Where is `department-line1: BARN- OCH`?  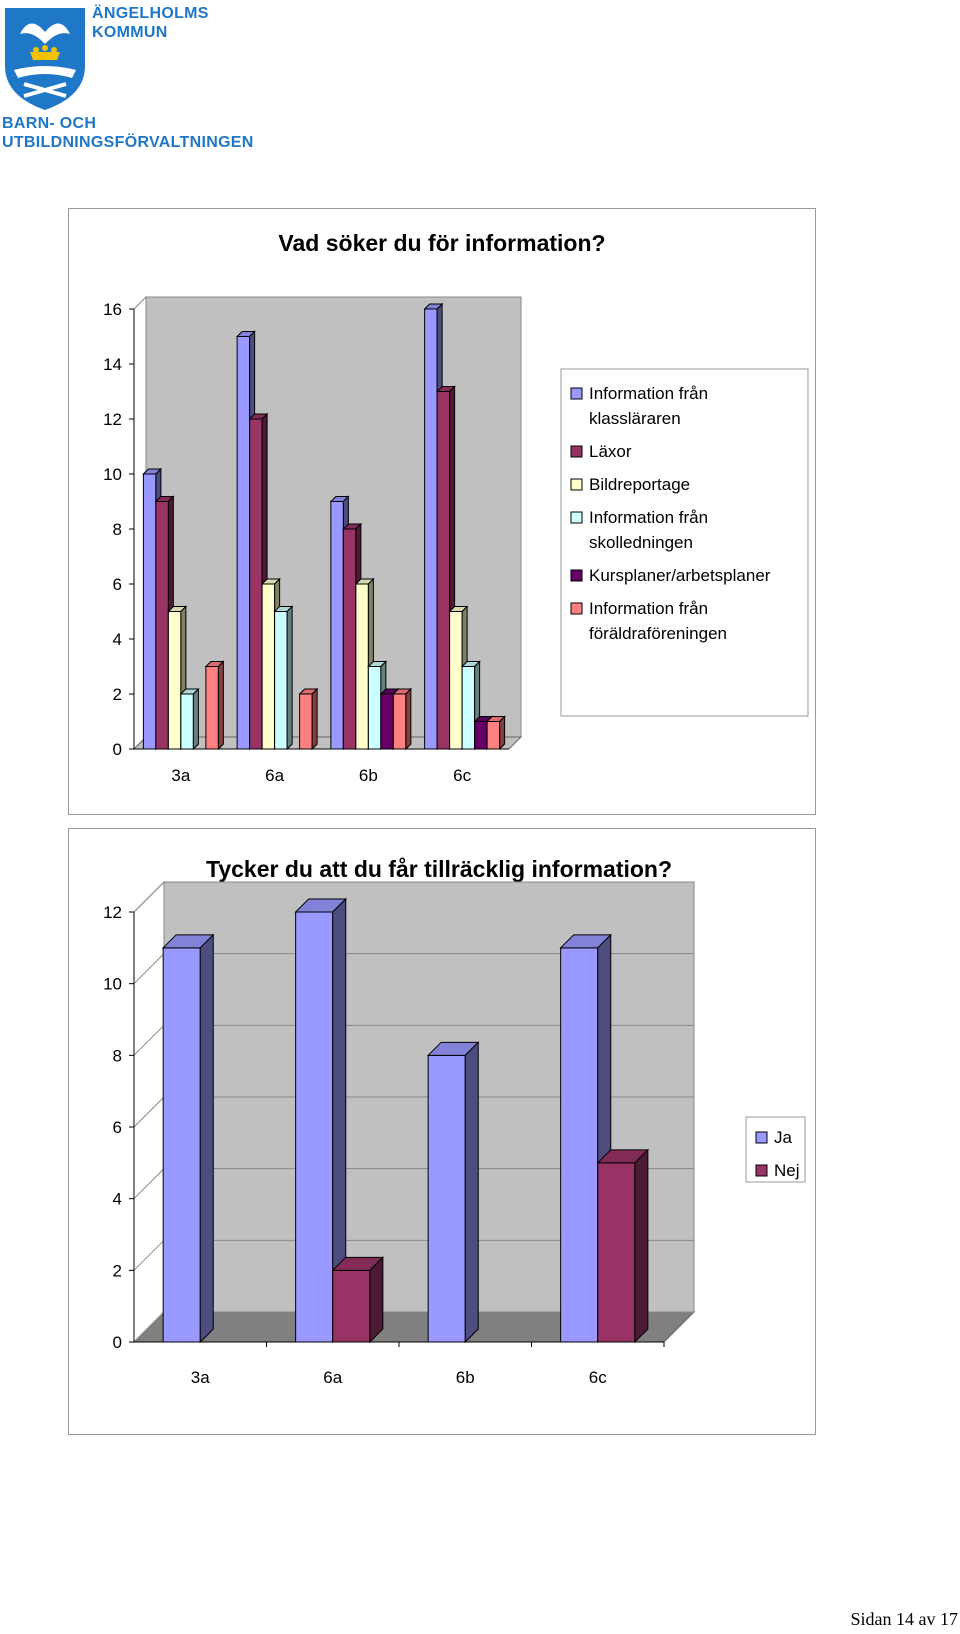 department-line1: BARN- OCH is located at coordinates (49, 123).